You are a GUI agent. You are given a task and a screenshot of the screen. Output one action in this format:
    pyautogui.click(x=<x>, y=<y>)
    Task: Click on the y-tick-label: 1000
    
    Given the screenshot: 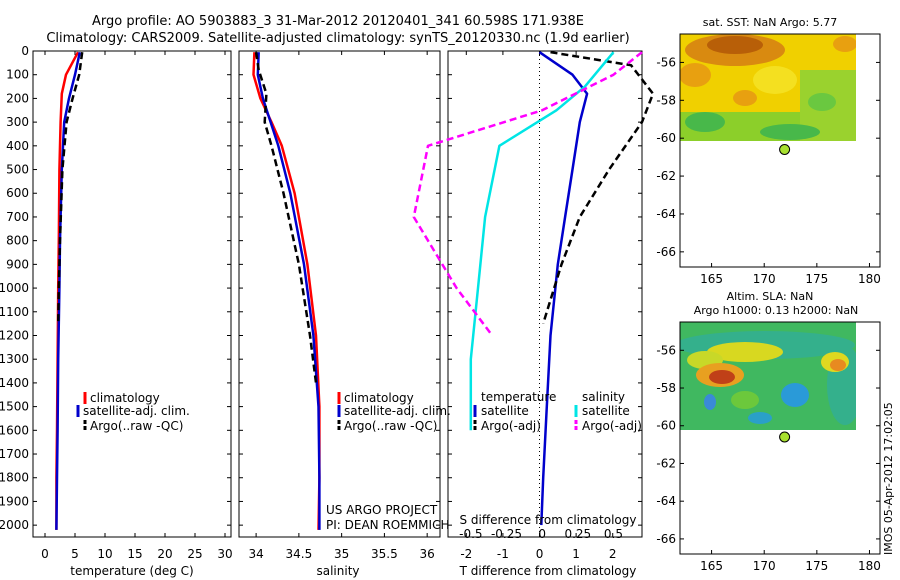 What is the action you would take?
    pyautogui.click(x=14, y=288)
    